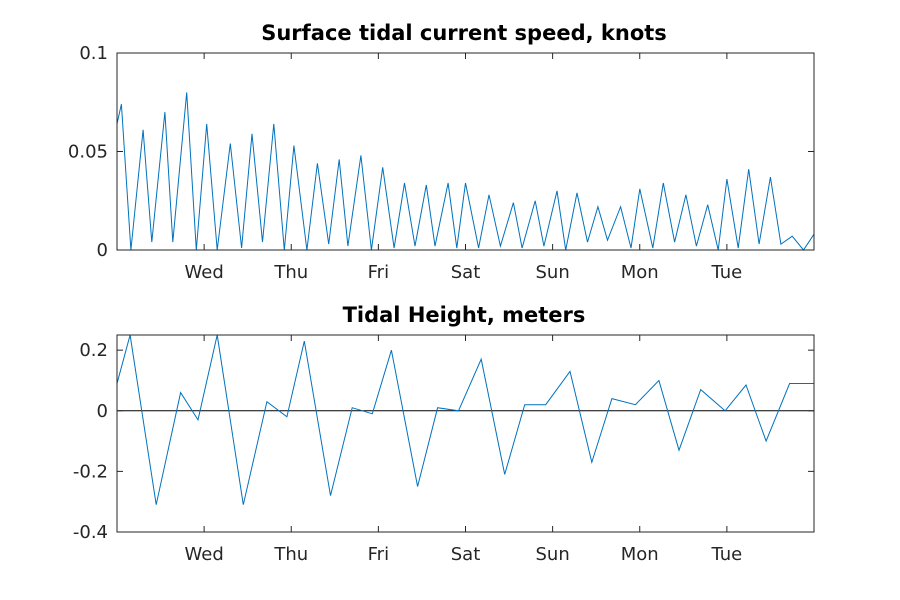 This screenshot has height=600, width=900. Describe the element at coordinates (466, 272) in the screenshot. I see `x-tick-label-current: Sat` at that location.